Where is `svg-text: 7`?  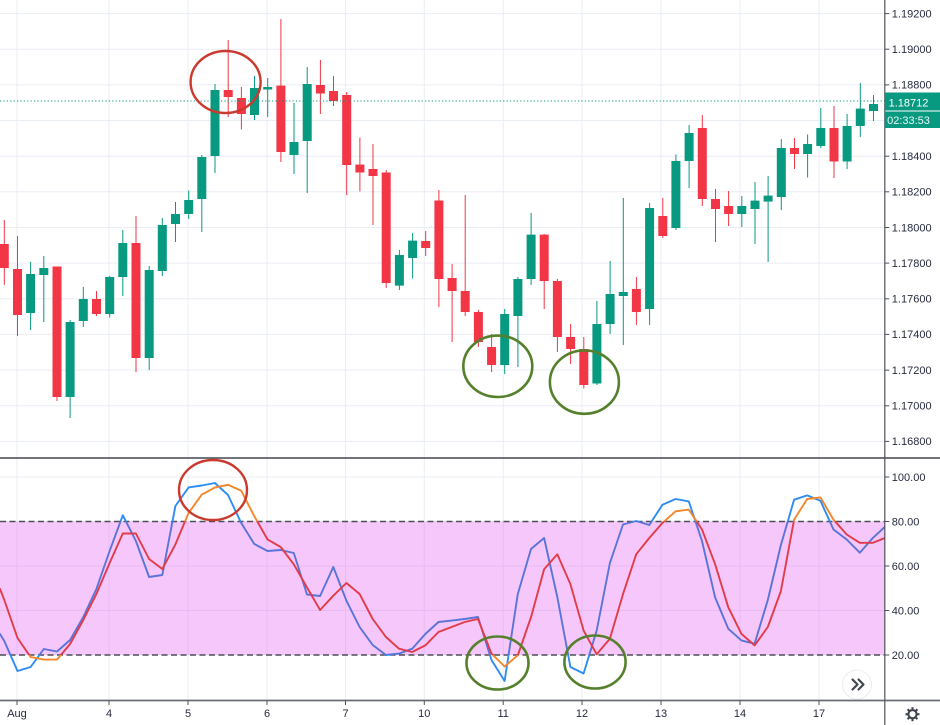 svg-text: 7 is located at coordinates (345, 714).